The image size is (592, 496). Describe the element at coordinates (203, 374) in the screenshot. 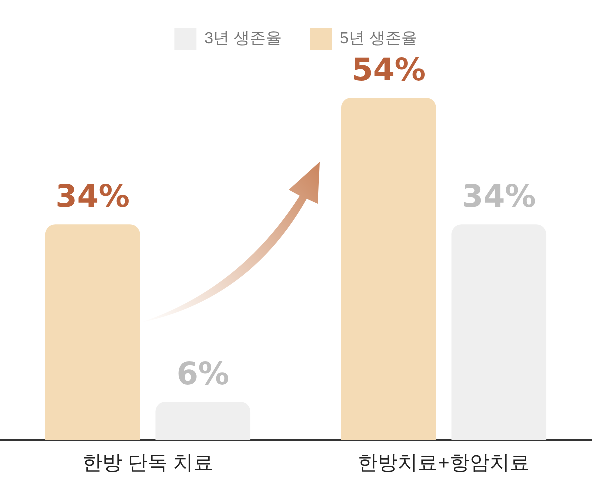

I see `data-label: 6%` at that location.